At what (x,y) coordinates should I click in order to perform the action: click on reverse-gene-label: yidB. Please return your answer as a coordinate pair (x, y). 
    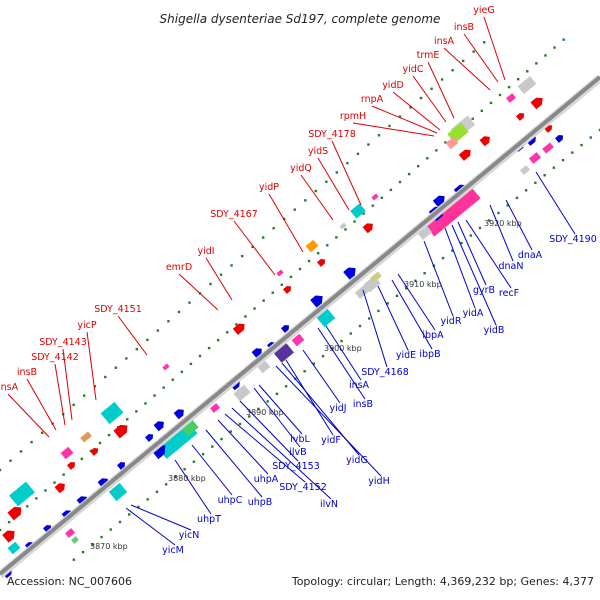
    Looking at the image, I should click on (494, 330).